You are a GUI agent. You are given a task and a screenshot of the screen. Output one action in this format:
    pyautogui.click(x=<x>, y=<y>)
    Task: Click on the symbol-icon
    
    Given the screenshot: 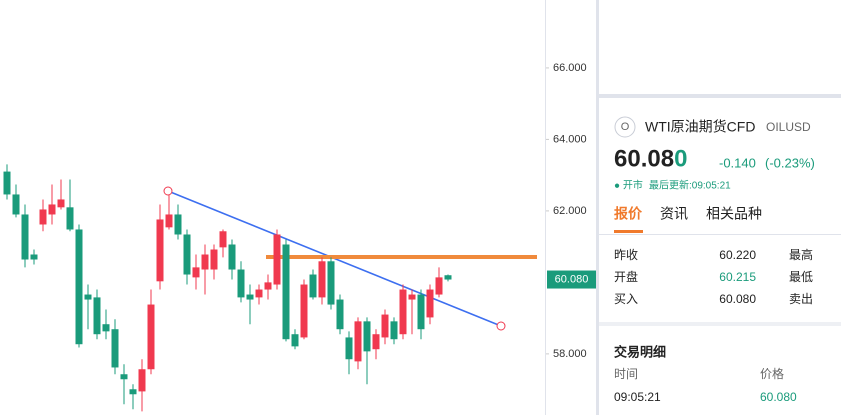 What is the action you would take?
    pyautogui.click(x=625, y=127)
    